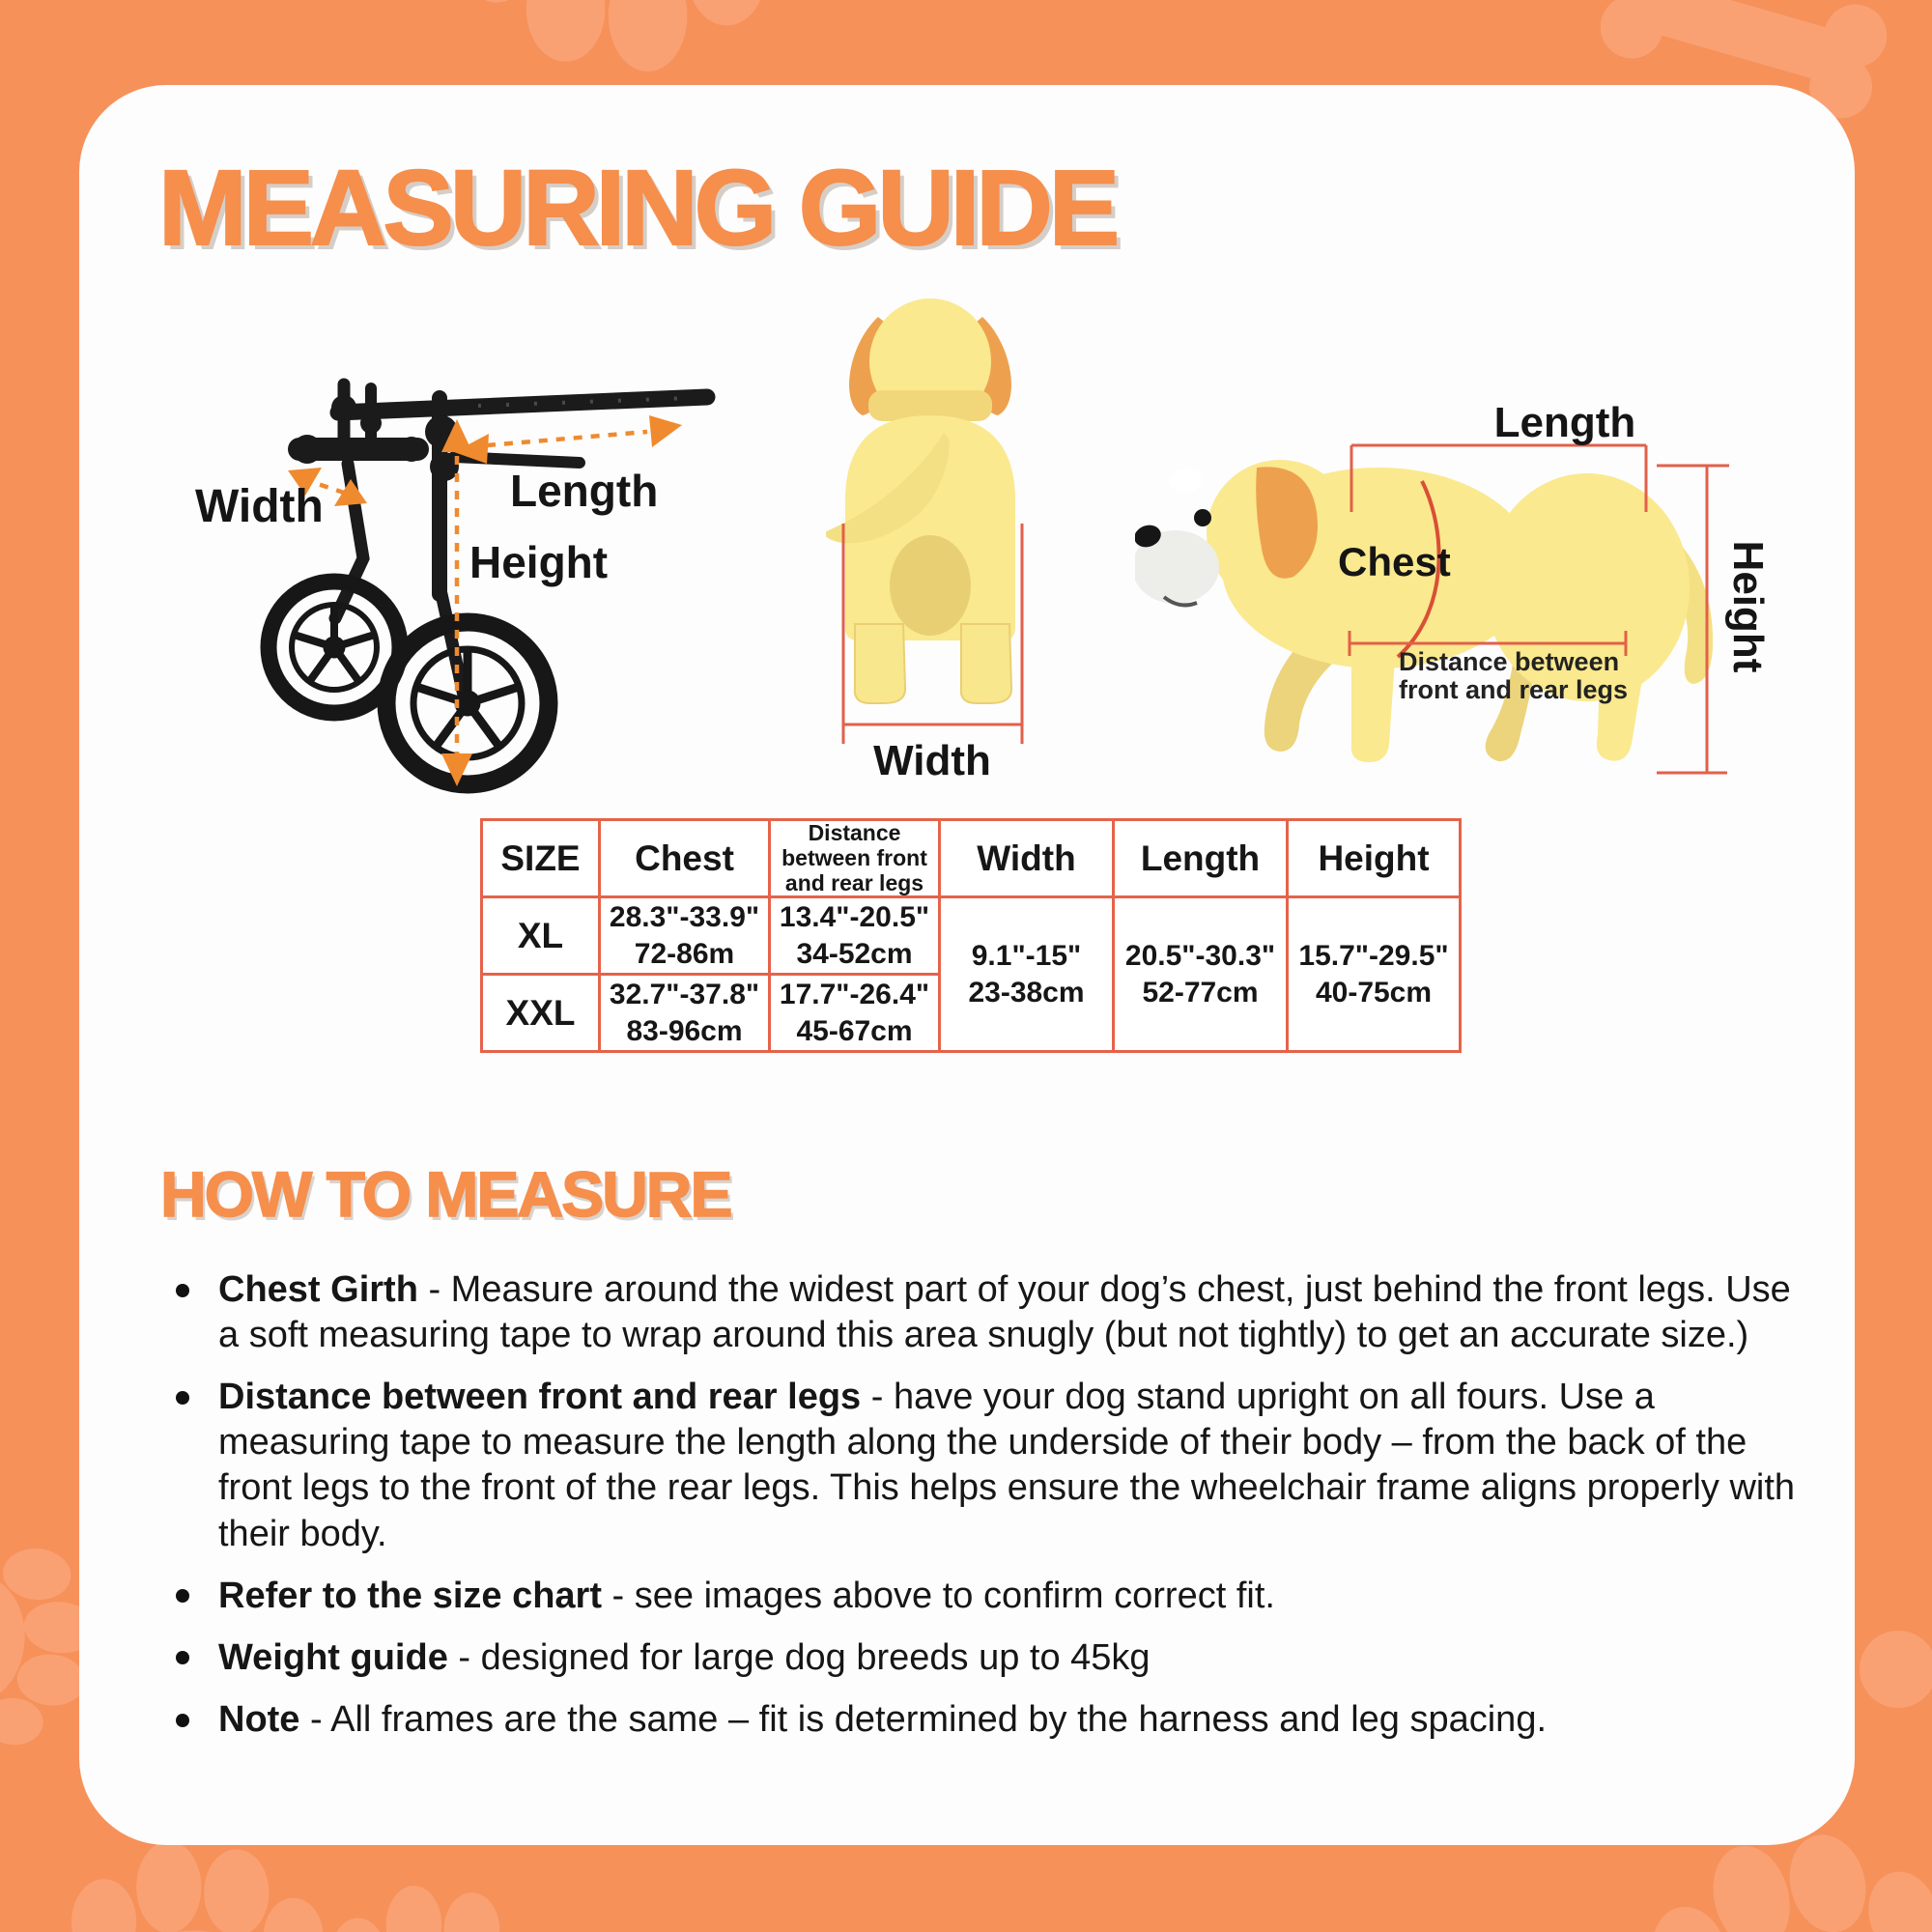  Describe the element at coordinates (1200, 858) in the screenshot. I see `col-header-length: Length` at that location.